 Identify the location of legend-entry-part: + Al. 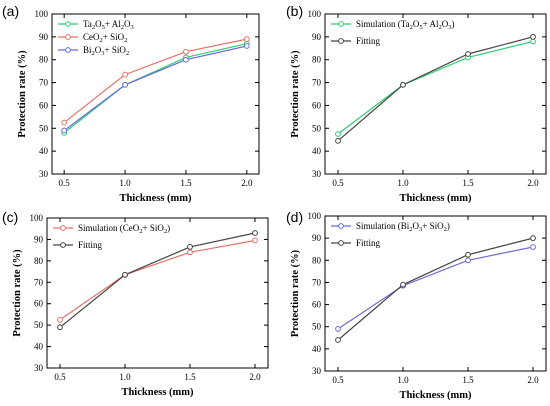
(113, 24).